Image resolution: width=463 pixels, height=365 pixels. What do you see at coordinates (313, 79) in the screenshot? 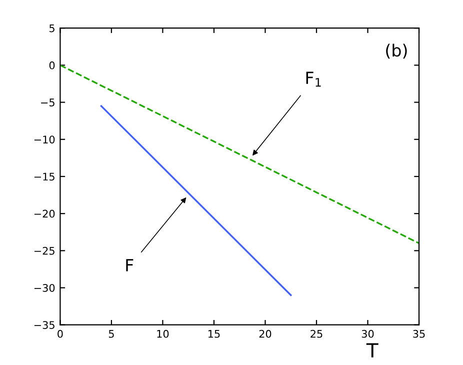
I see `annotation: F$_{1}$` at bounding box center [313, 79].